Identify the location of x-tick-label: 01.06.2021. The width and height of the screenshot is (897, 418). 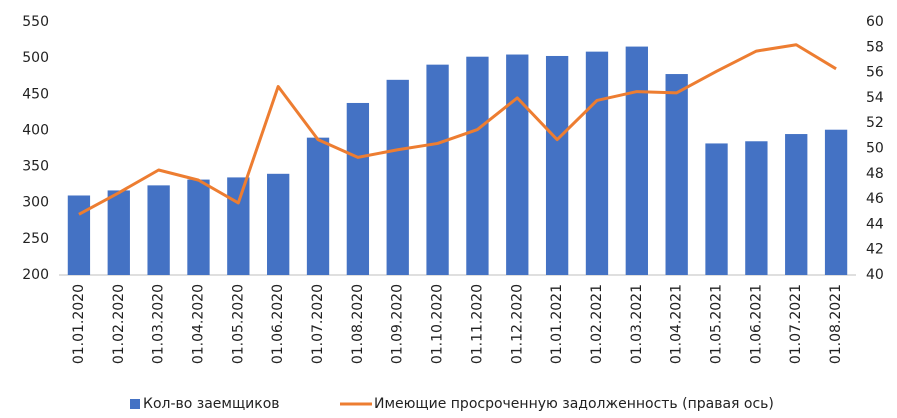
(756, 324).